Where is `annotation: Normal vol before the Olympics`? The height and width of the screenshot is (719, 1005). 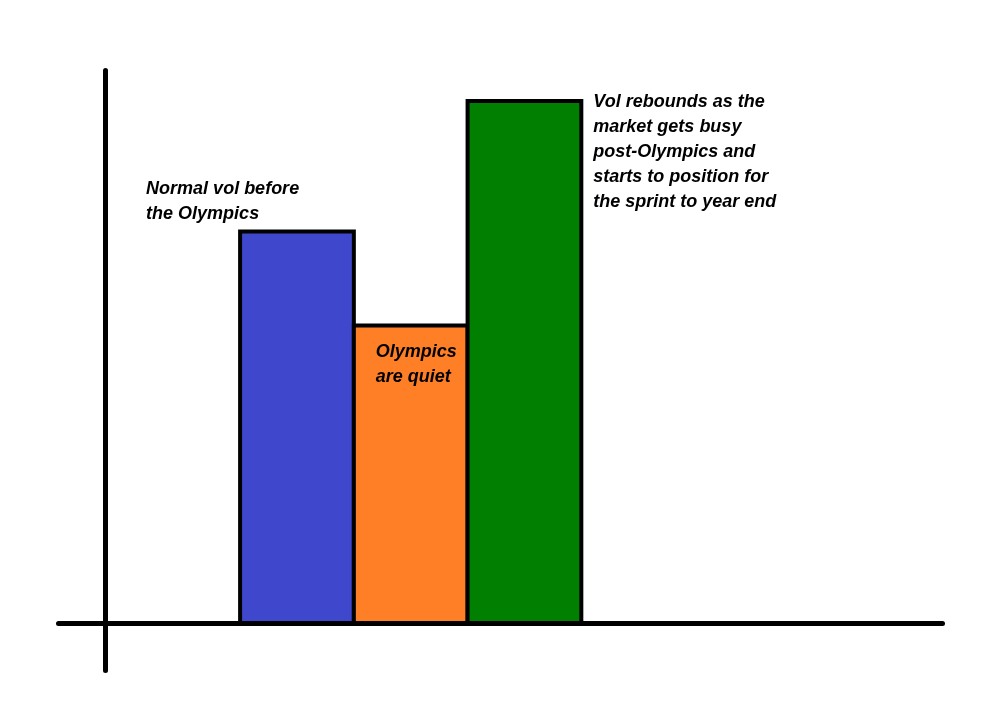
annotation: Normal vol before the Olympics is located at coordinates (223, 200).